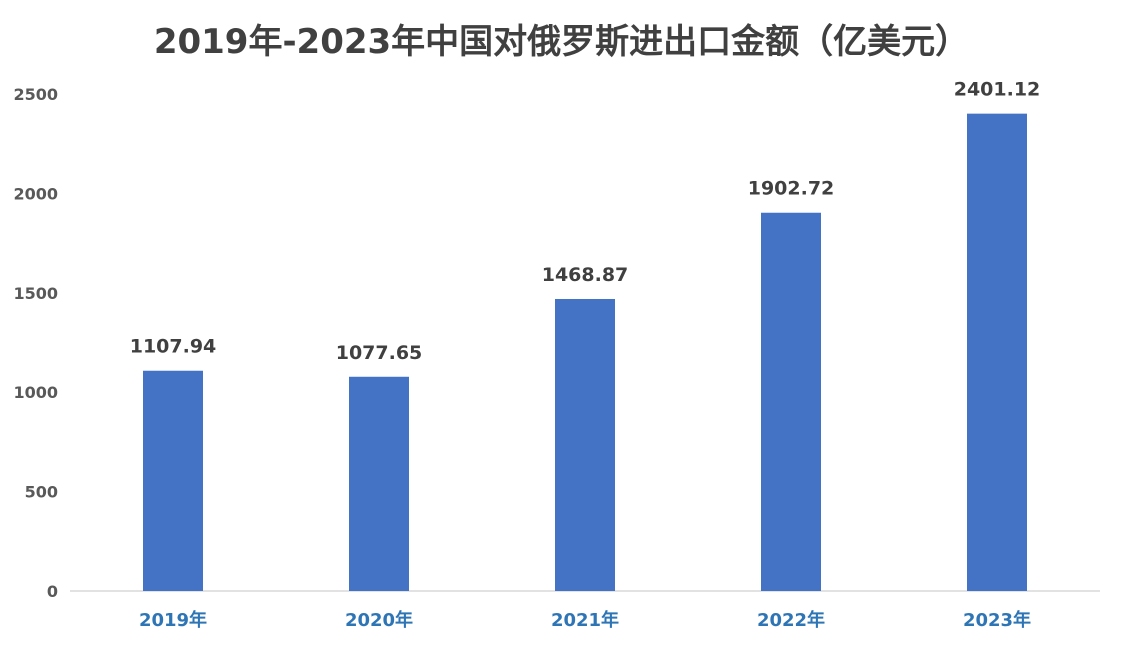 This screenshot has height=650, width=1123. I want to click on data-label: 1468.87, so click(585, 275).